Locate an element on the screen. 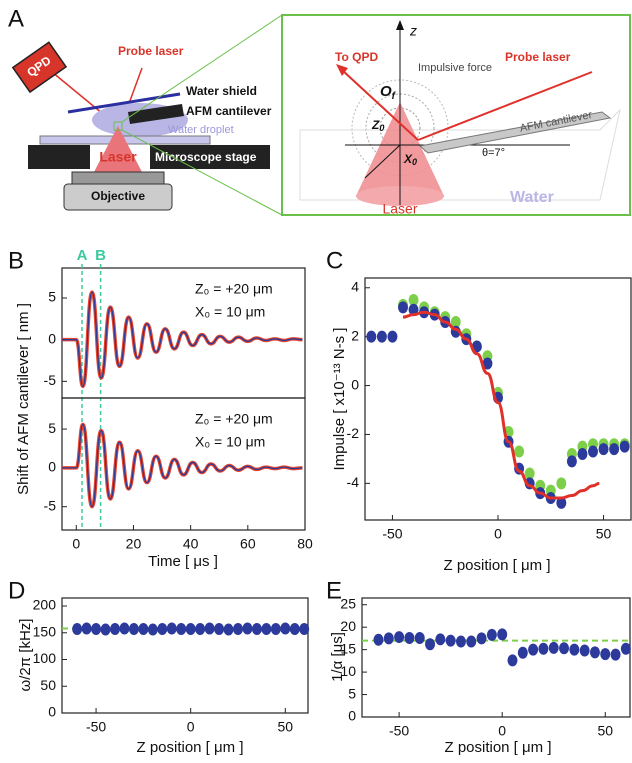 This screenshot has height=763, width=632. y-tick-label: -2 is located at coordinates (353, 433).